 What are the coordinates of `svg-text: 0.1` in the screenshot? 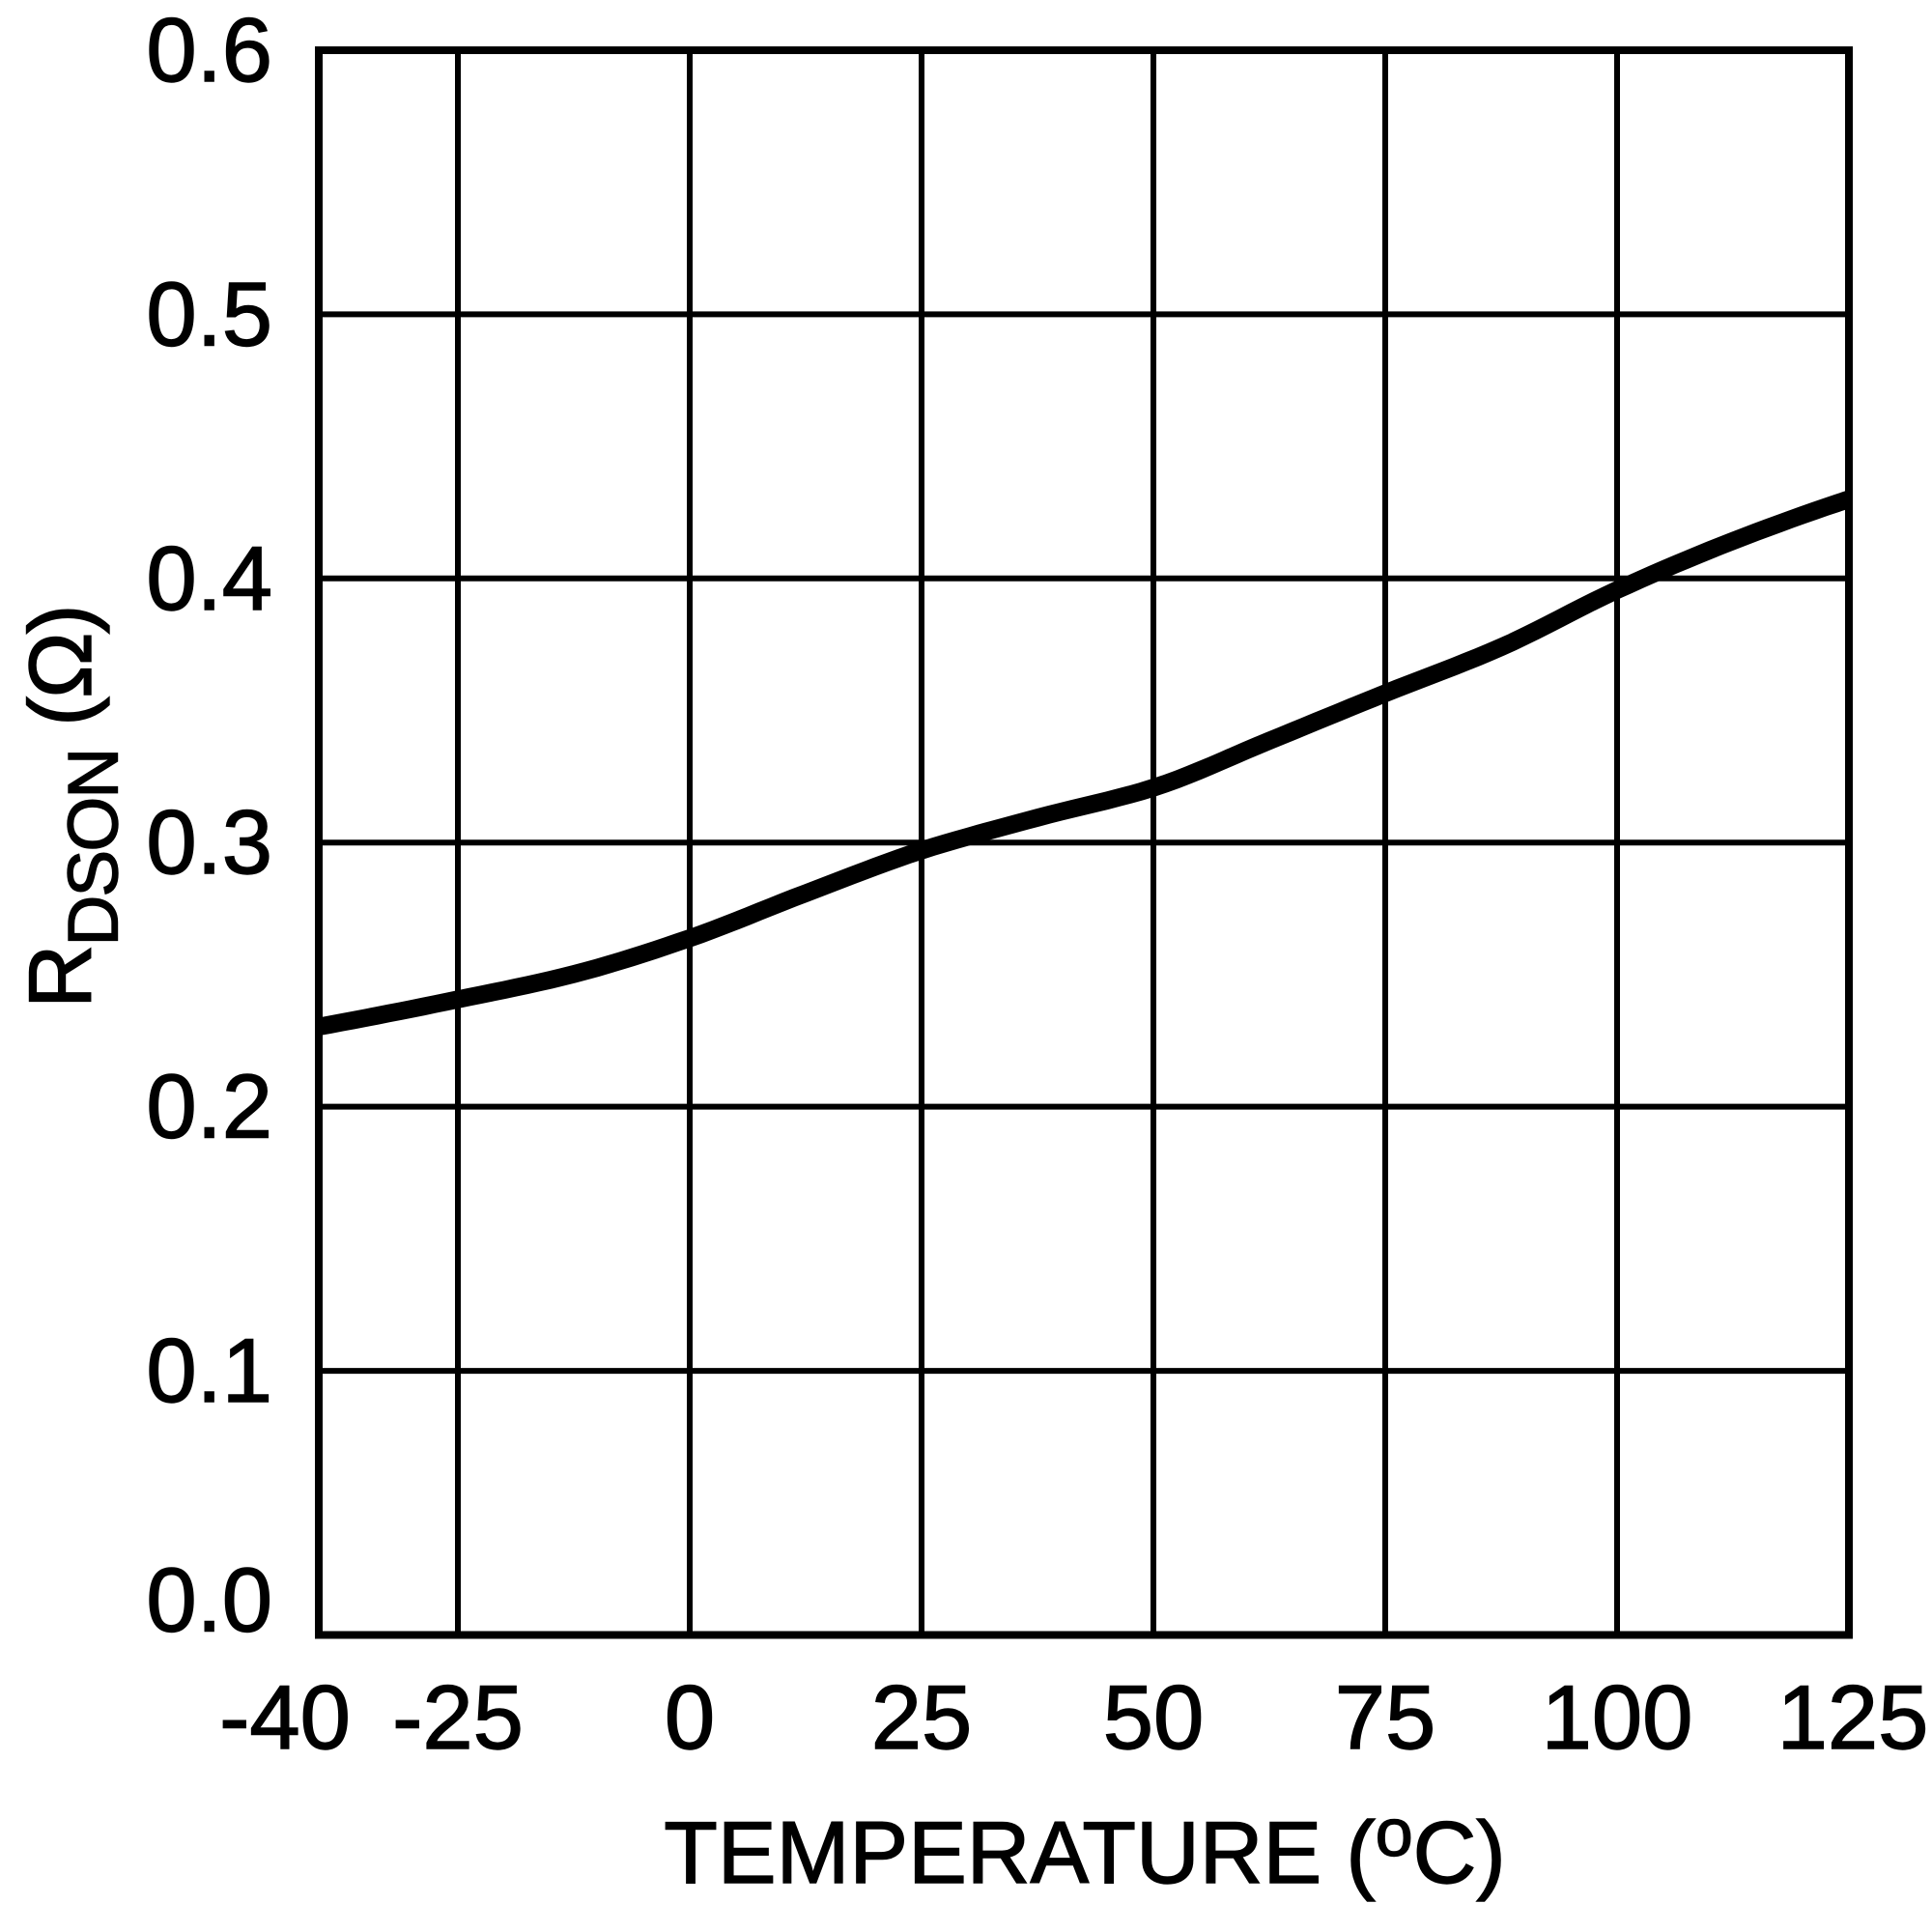 It's located at (209, 1370).